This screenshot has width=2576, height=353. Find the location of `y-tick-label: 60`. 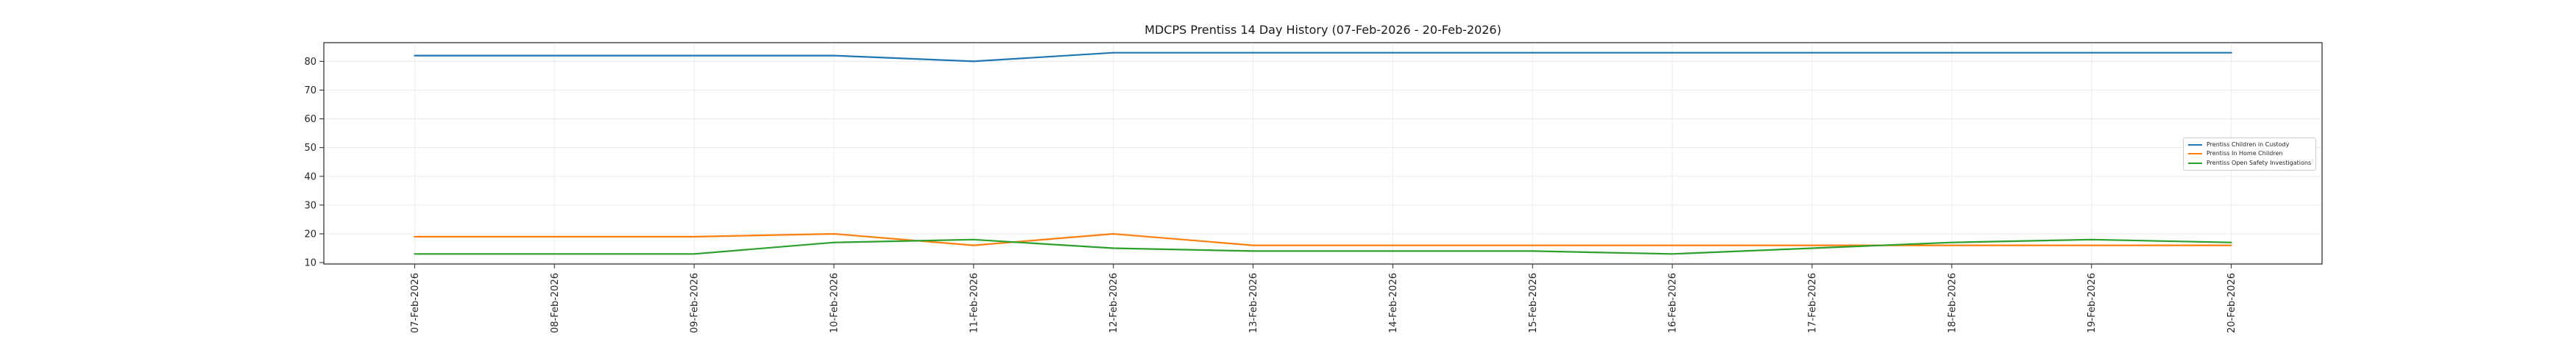

y-tick-label: 60 is located at coordinates (310, 120).